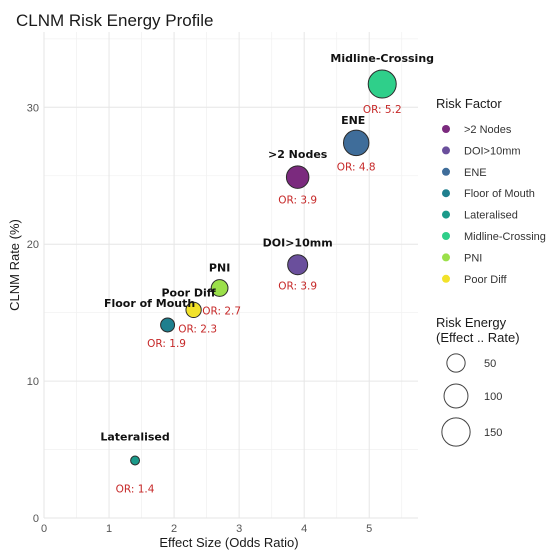 This screenshot has height=560, width=550. Describe the element at coordinates (490, 364) in the screenshot. I see `legend-size-label: 50` at that location.